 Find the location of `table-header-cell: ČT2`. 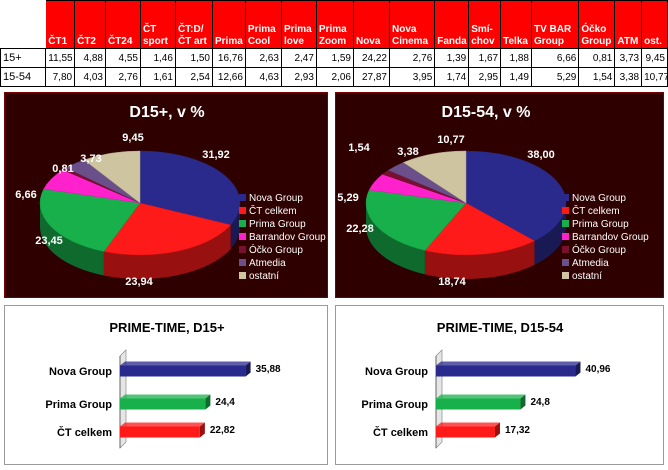

table-header-cell: ČT2 is located at coordinates (90, 24).